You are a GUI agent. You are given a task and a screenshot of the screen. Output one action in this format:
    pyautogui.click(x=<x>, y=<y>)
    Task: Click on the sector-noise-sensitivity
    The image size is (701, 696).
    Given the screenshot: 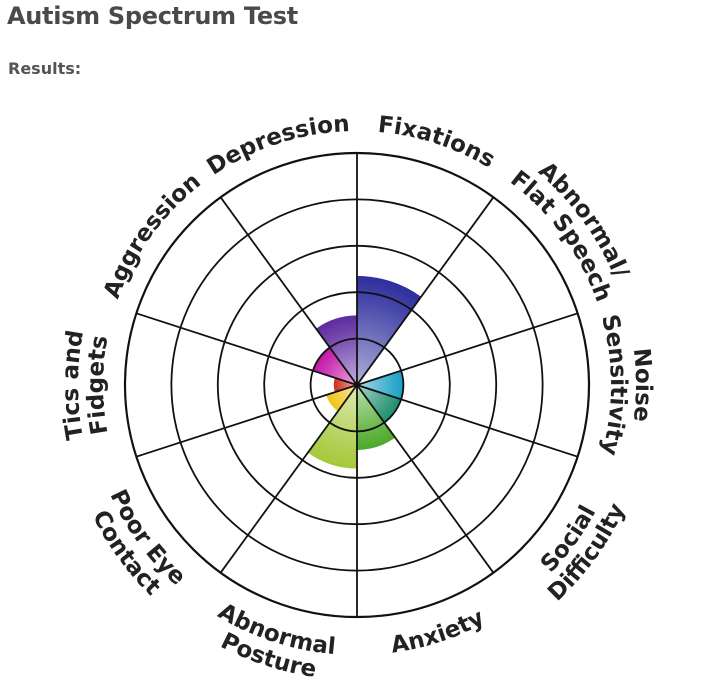 What is the action you would take?
    pyautogui.click(x=380, y=385)
    